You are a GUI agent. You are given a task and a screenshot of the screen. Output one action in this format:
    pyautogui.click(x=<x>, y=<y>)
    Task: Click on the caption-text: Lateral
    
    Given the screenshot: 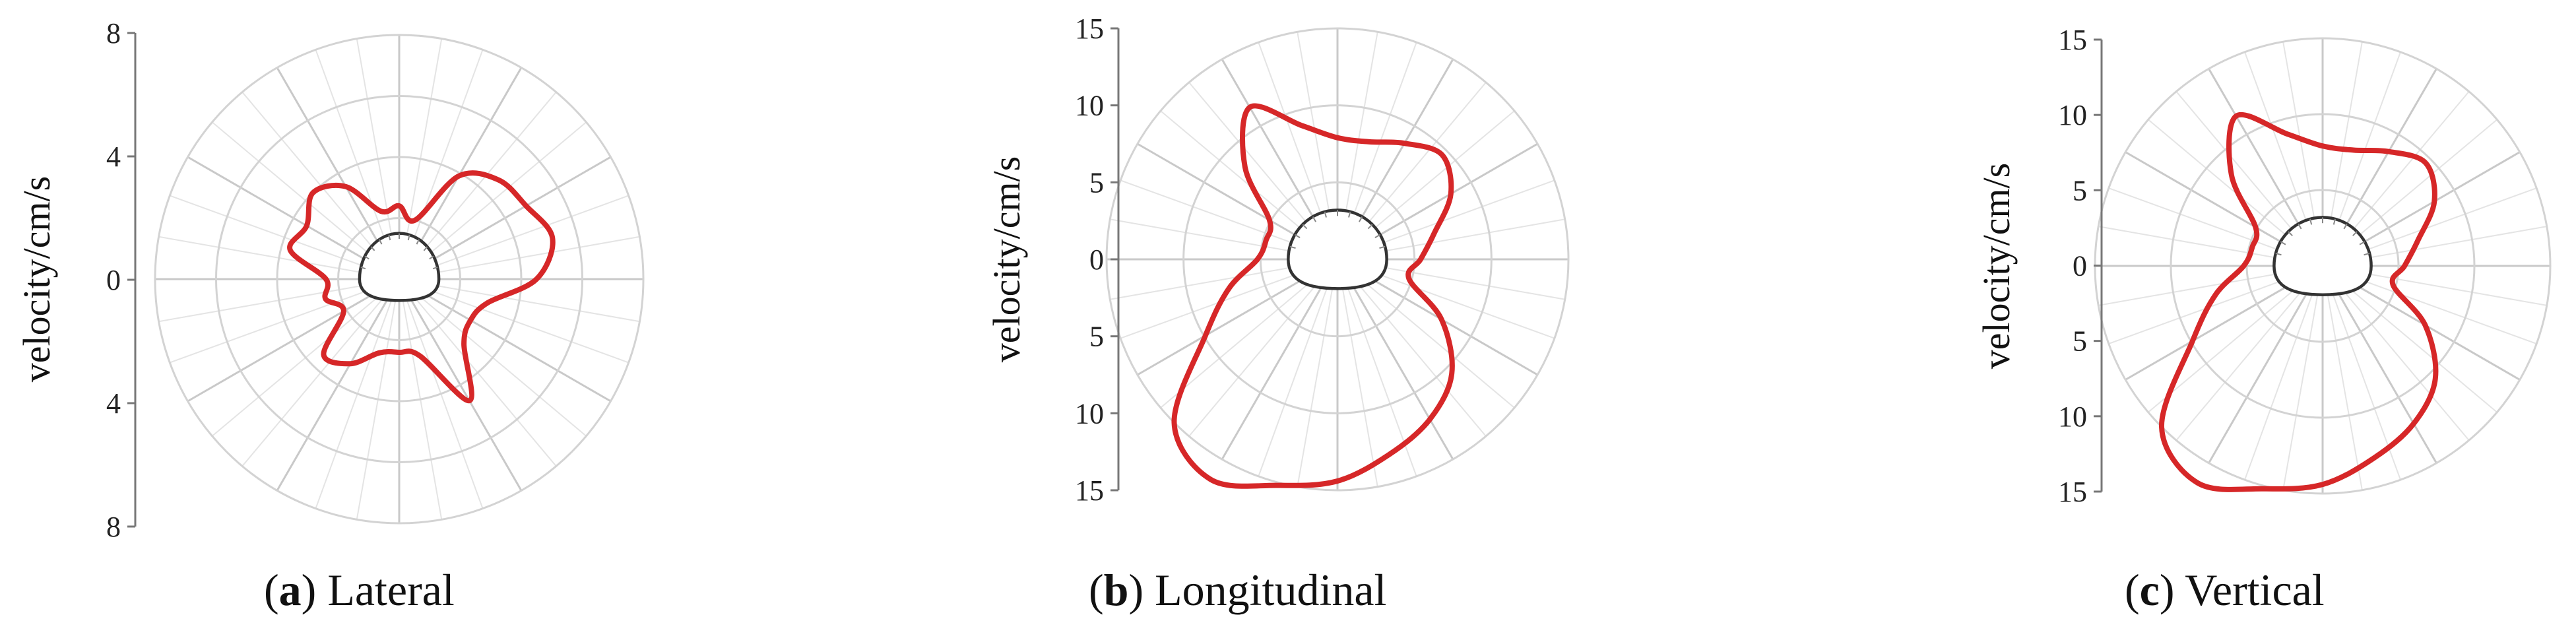 What is the action you would take?
    pyautogui.click(x=391, y=590)
    